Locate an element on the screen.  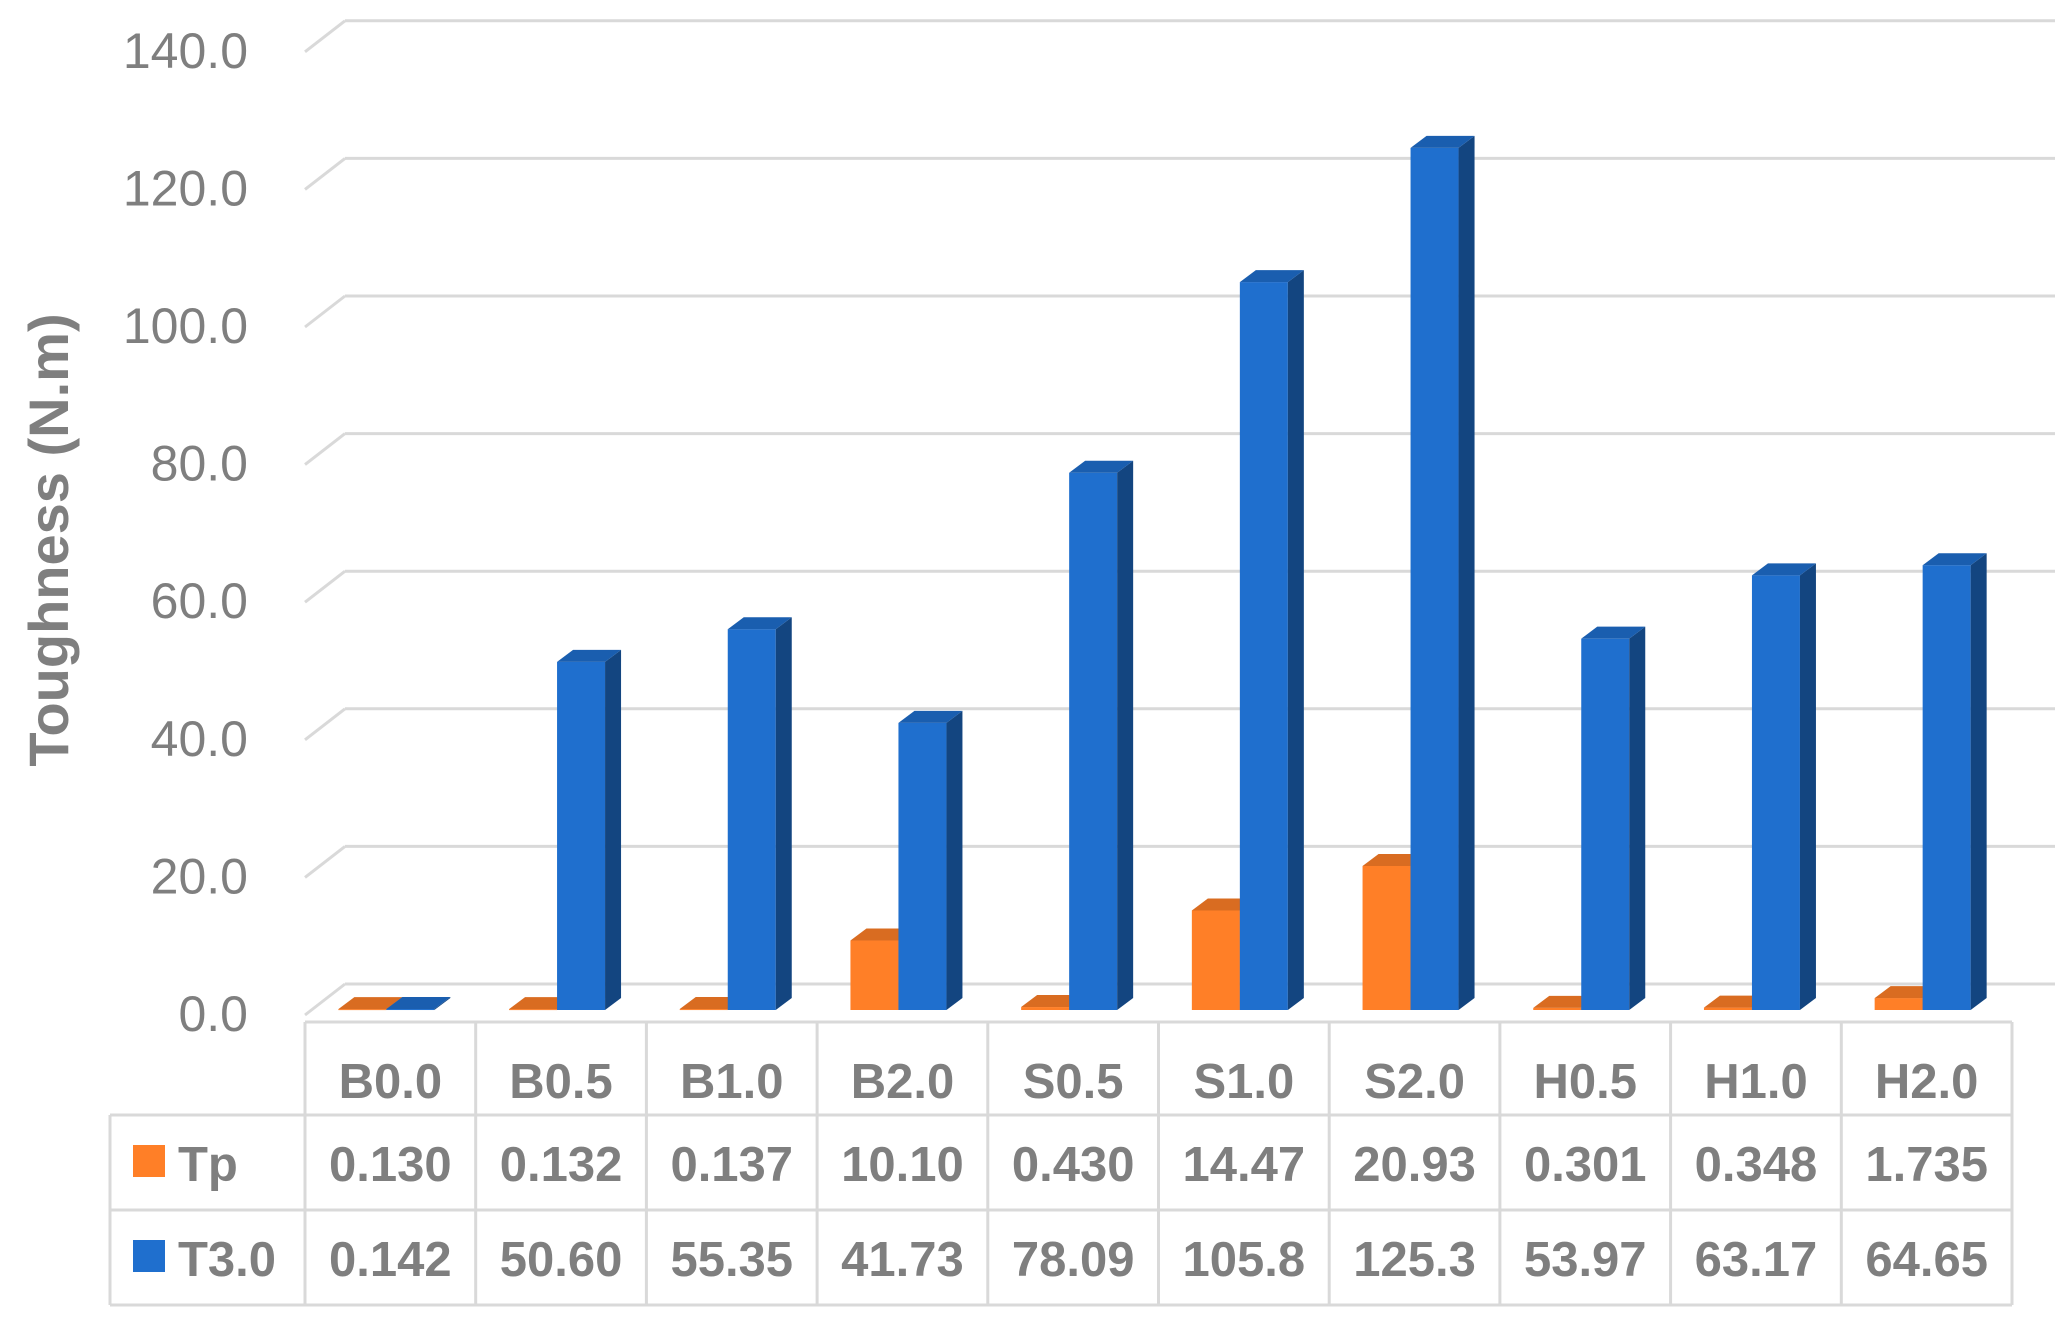
y-tick-label: 0.0 is located at coordinates (213, 1014).